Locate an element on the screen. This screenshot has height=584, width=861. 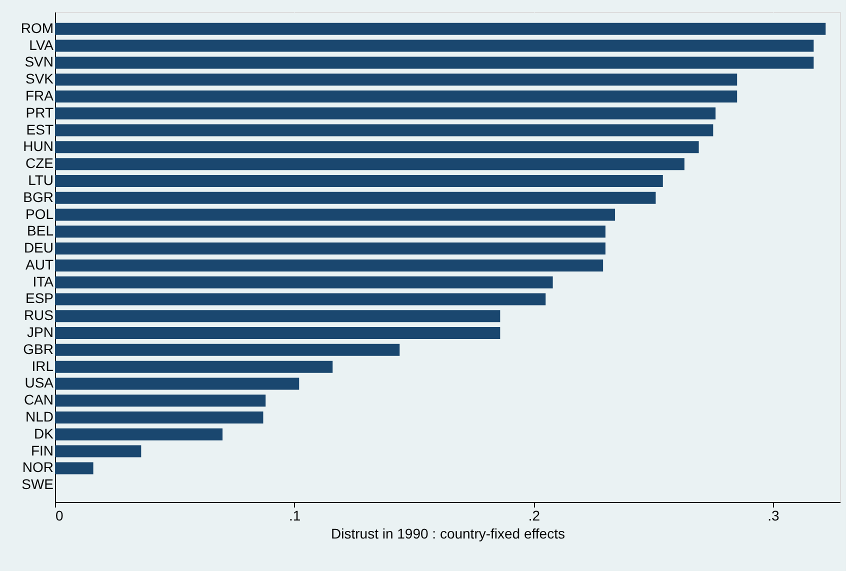
y-tick-label: USA is located at coordinates (39, 382).